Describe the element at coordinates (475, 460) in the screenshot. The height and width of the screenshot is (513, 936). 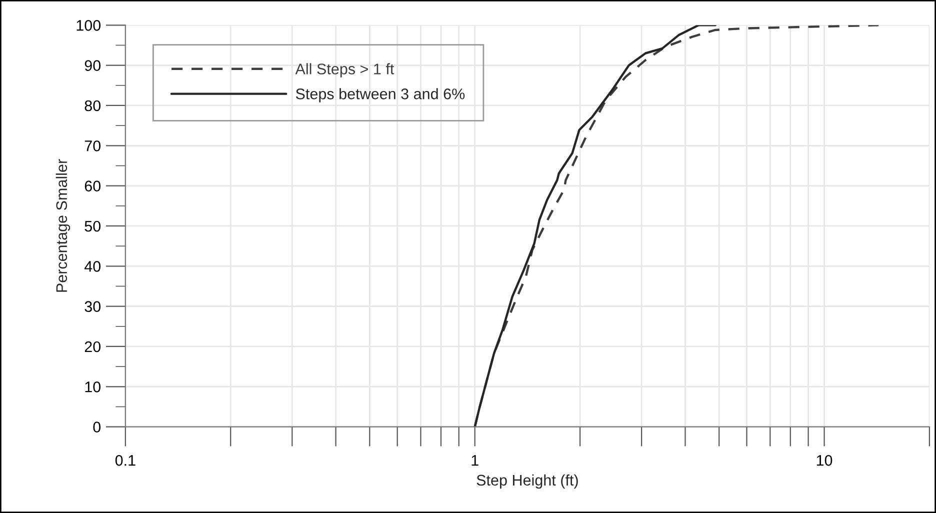
I see `x-tick-label: 1` at that location.